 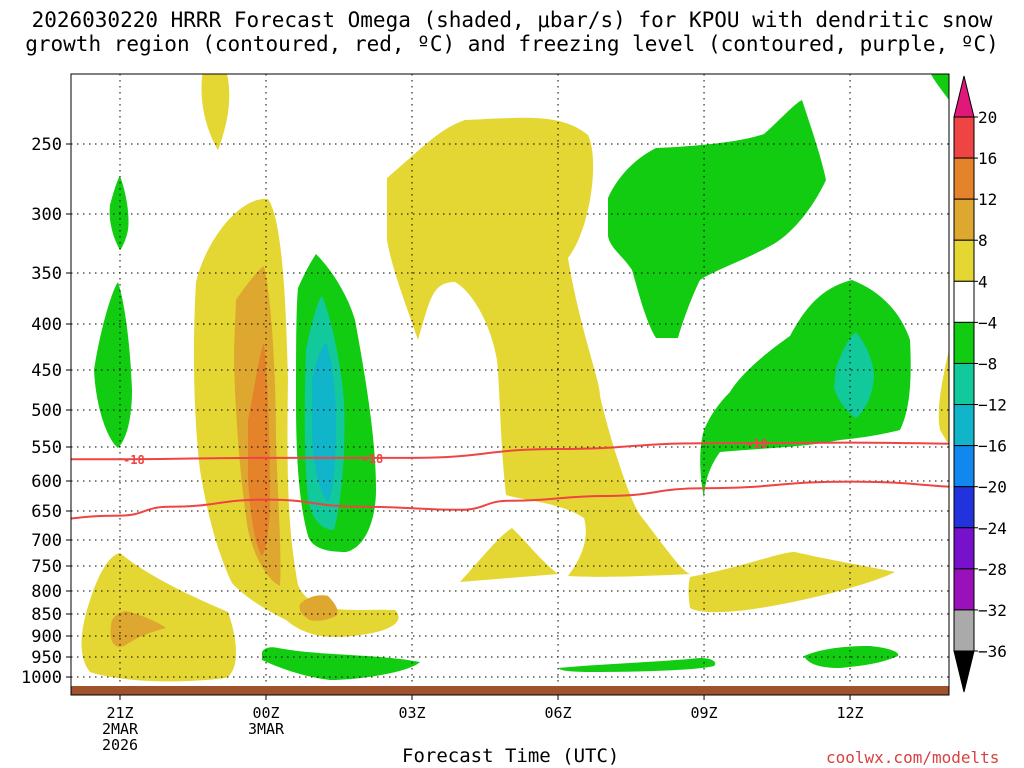 I want to click on colorbar-label: −24, so click(x=992, y=528).